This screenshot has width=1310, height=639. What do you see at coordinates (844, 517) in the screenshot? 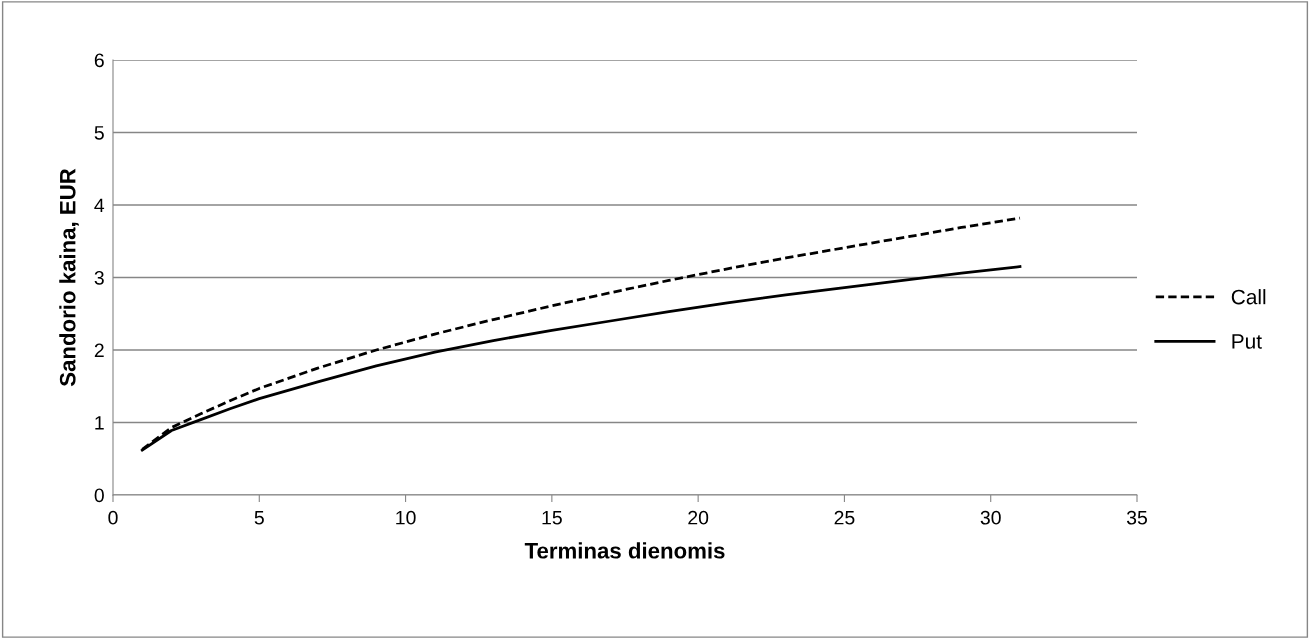
I see `x-tick-label: 25` at bounding box center [844, 517].